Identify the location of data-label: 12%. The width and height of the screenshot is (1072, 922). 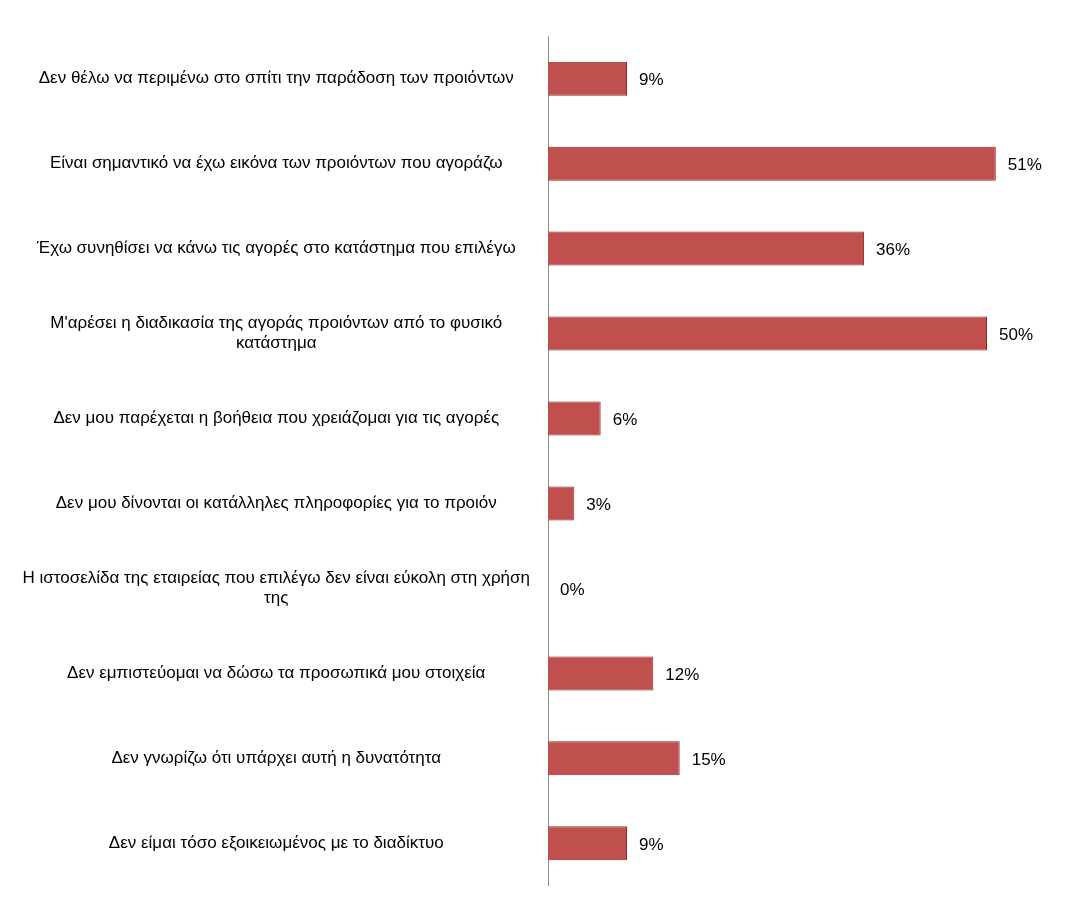
(682, 675).